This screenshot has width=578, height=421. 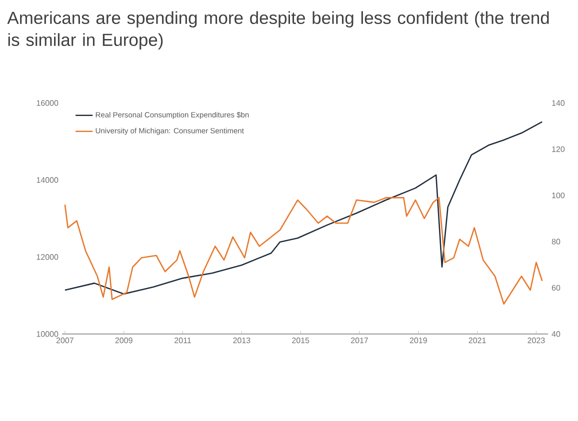 I want to click on x-tick-label: 2023, so click(x=536, y=341).